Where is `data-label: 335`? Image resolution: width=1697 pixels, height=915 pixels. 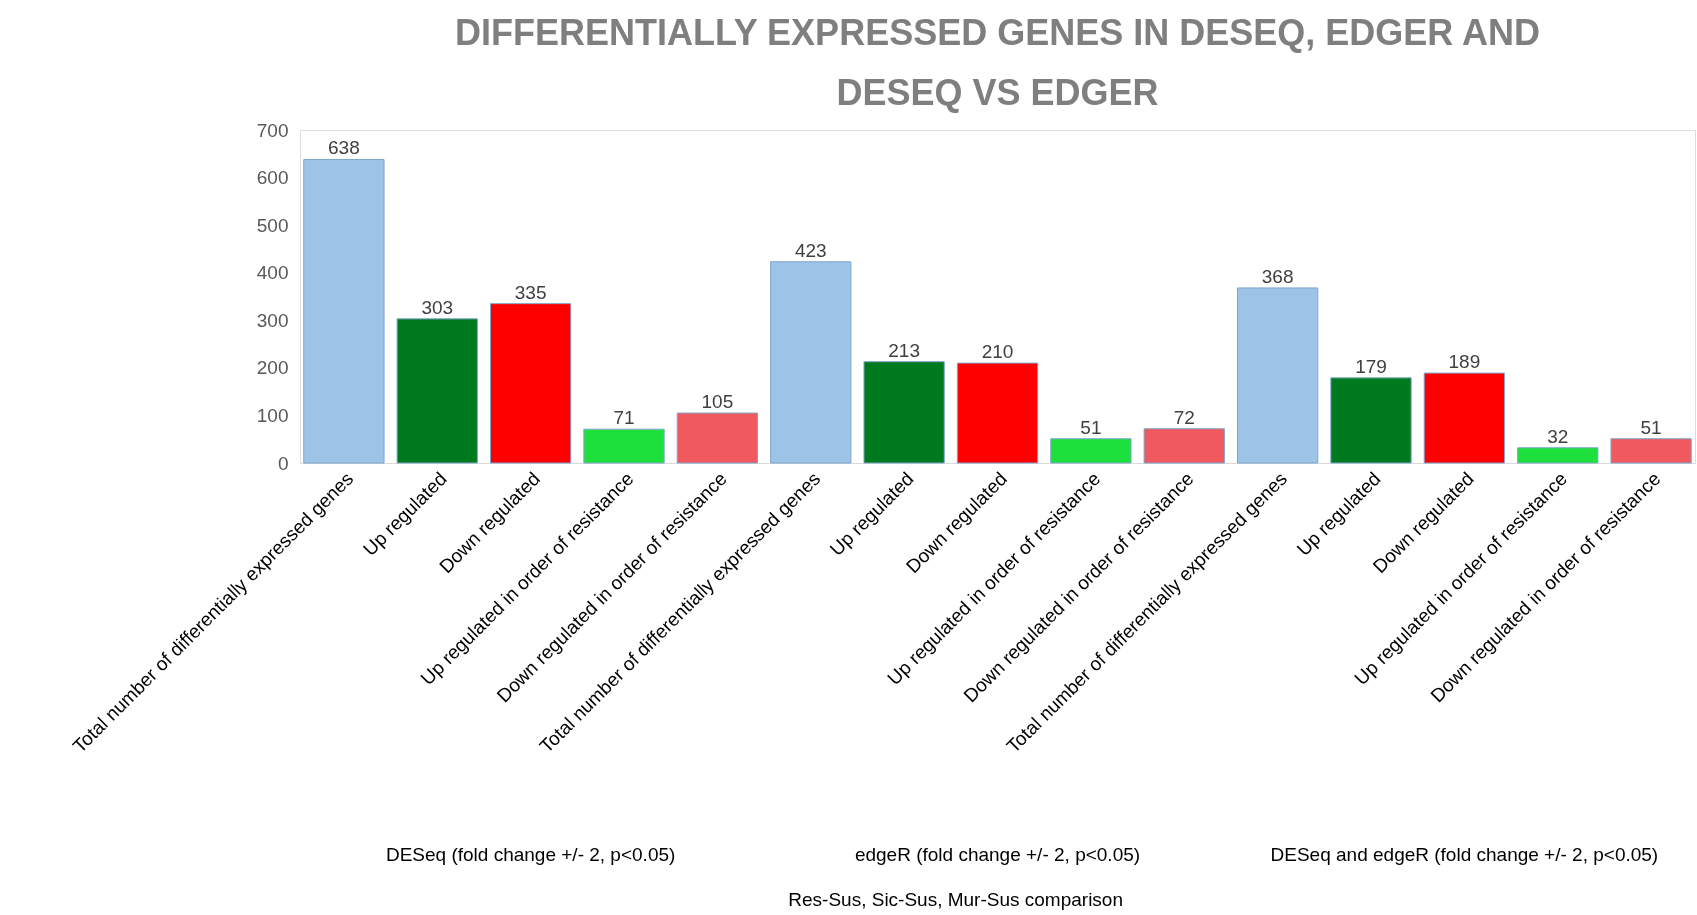
data-label: 335 is located at coordinates (530, 292).